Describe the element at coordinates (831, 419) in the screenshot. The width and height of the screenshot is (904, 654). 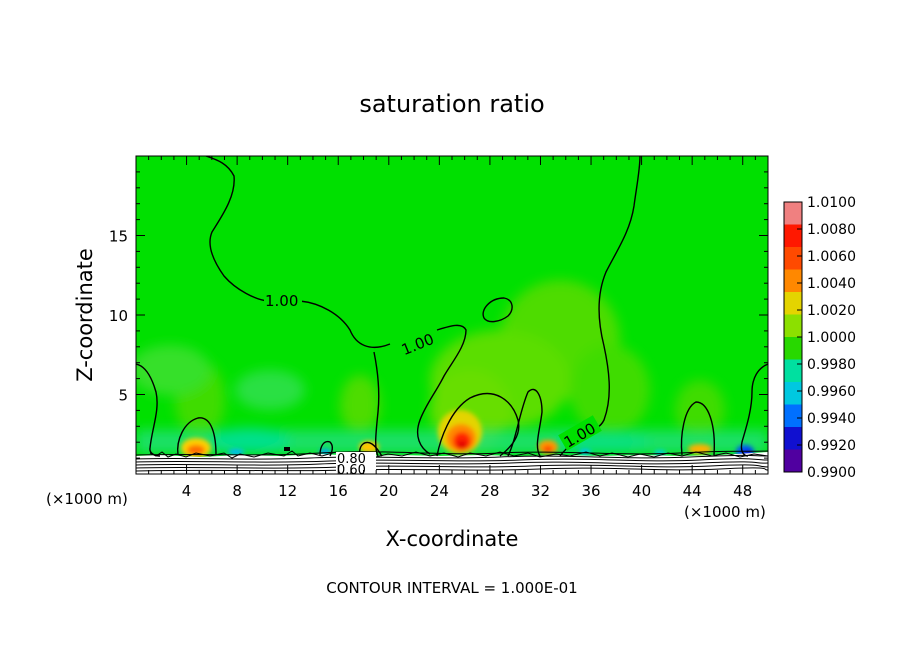
I see `colorbar-level-label: 0.9940` at that location.